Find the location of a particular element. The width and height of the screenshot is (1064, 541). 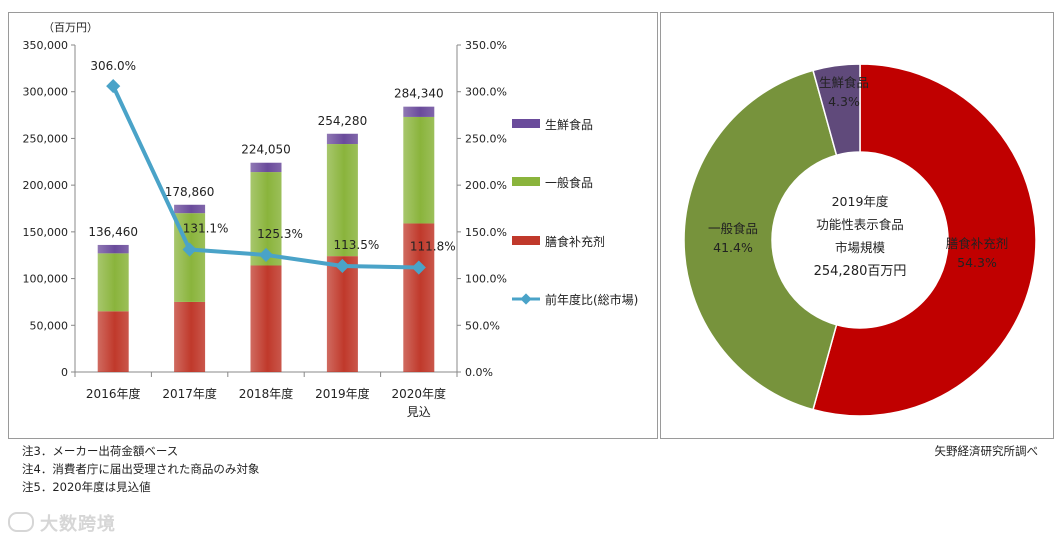

legend-label: 前年度比(総市場) is located at coordinates (591, 299).